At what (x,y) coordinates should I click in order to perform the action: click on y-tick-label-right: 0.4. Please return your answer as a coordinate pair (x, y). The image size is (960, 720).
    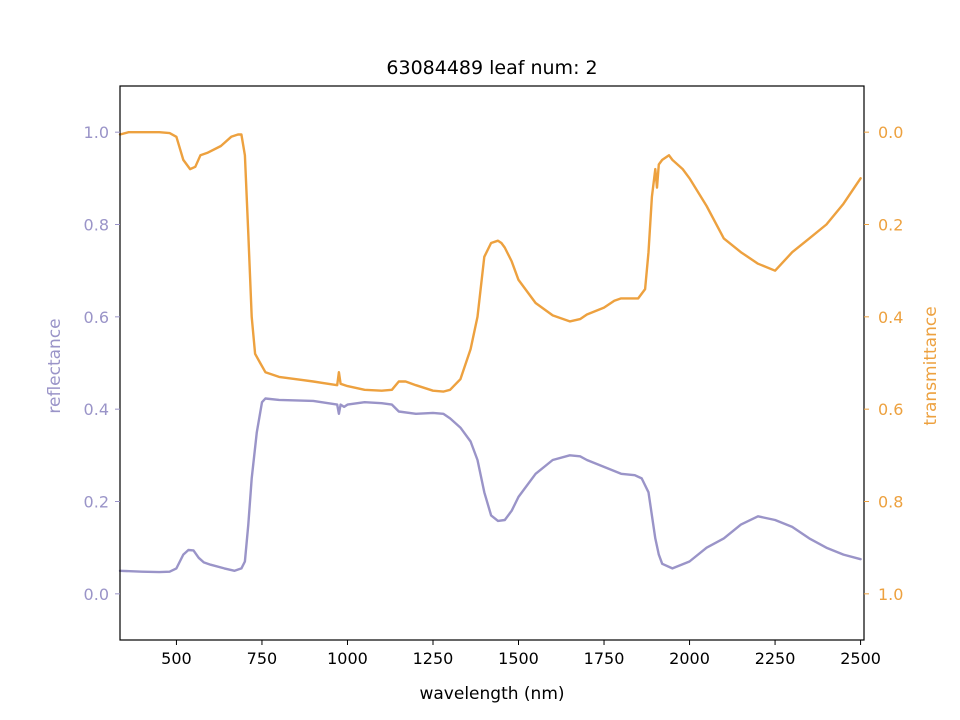
    Looking at the image, I should click on (890, 317).